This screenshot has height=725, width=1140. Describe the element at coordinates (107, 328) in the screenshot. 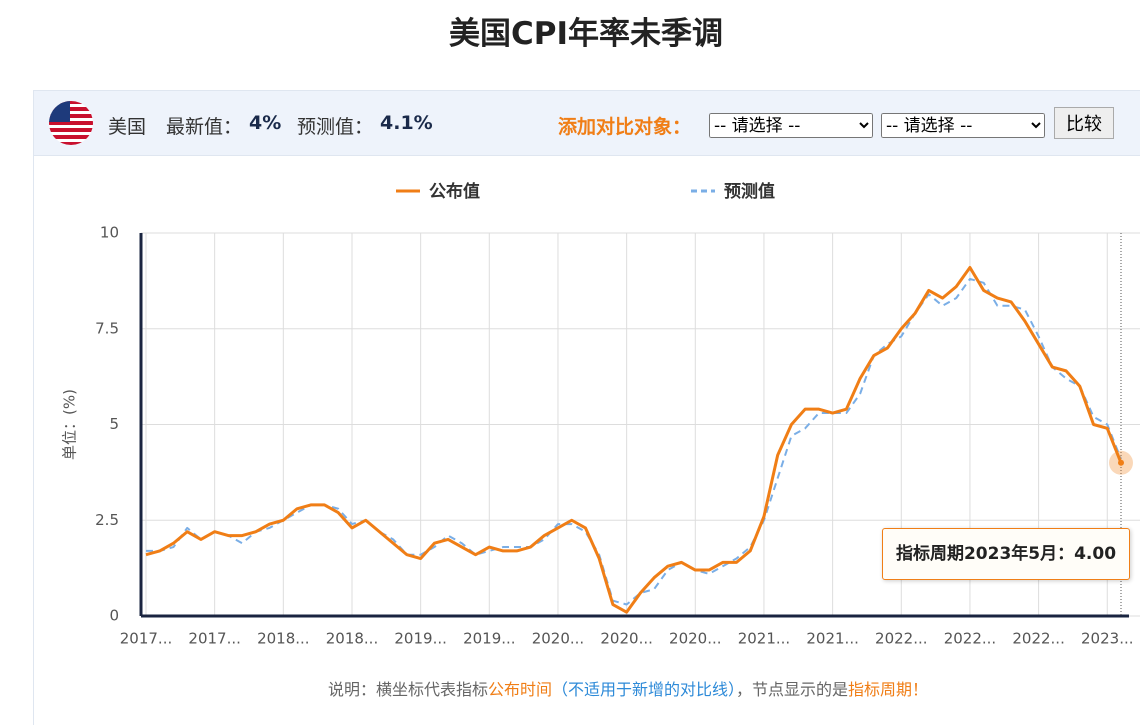

I see `y-tick-label: 7.5` at that location.